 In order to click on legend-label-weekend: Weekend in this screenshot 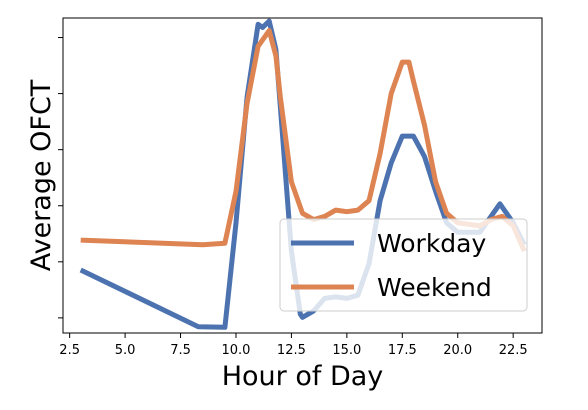, I will do `click(434, 287)`.